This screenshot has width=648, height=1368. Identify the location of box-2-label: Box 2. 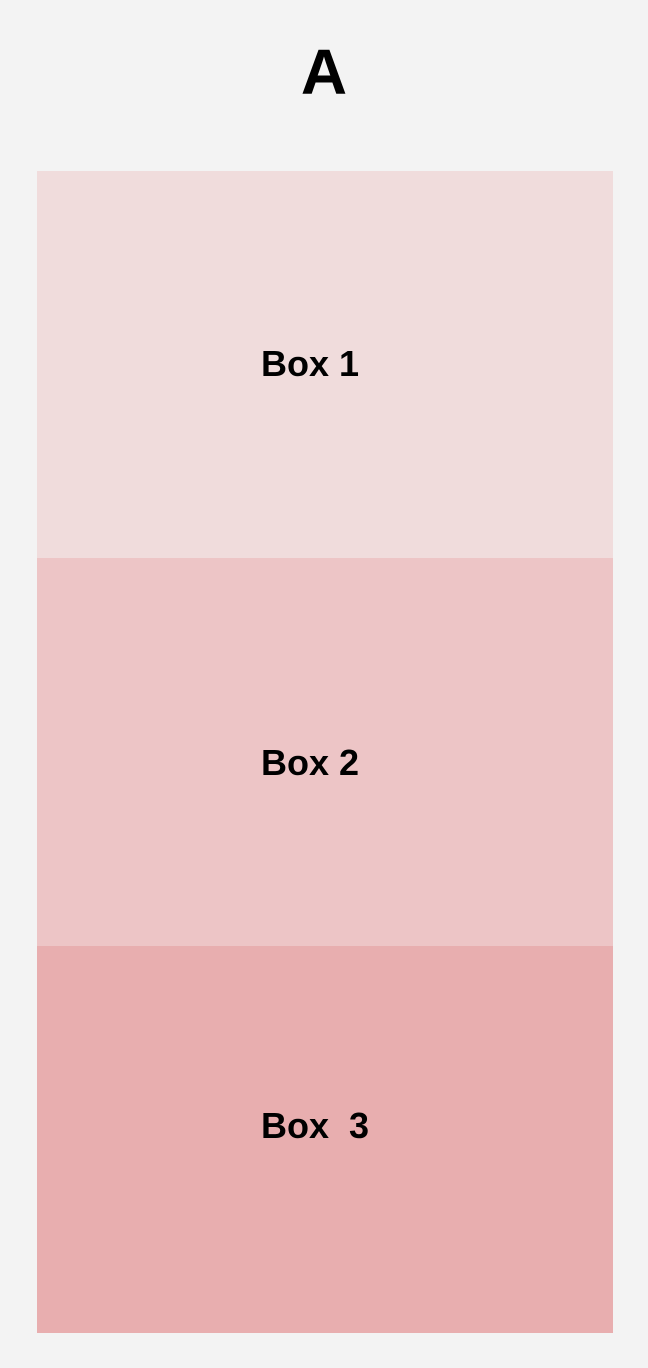
(310, 762).